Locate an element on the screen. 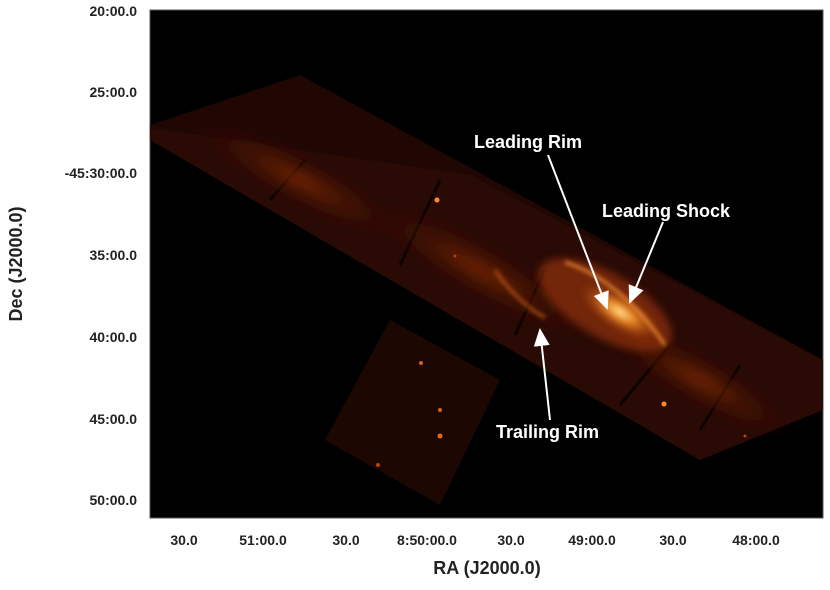 Image resolution: width=830 pixels, height=590 pixels. trailing-edge is located at coordinates (519, 294).